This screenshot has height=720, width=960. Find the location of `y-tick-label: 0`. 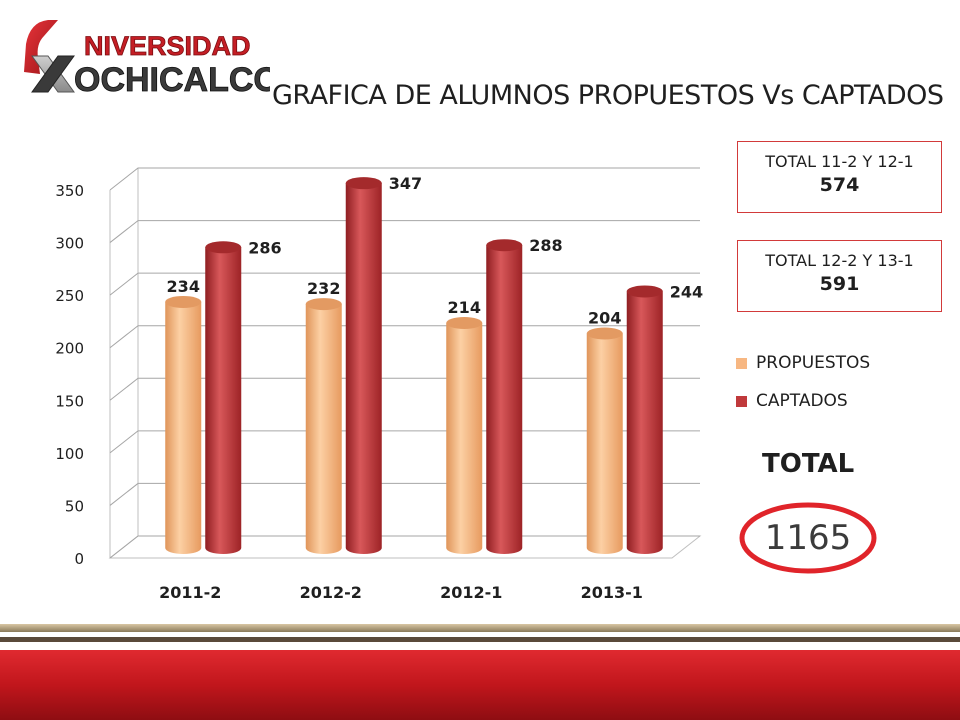

y-tick-label: 0 is located at coordinates (79, 559).